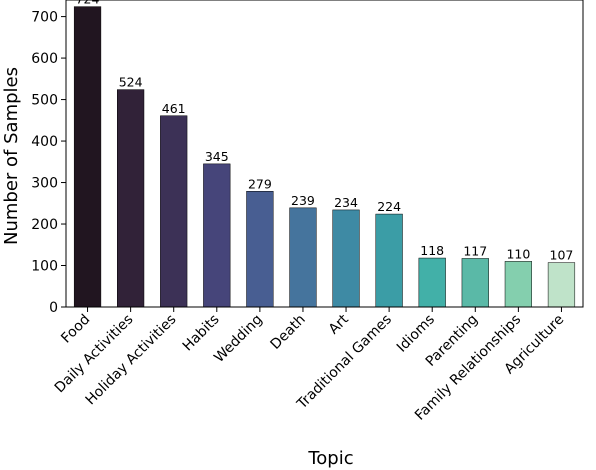  Describe the element at coordinates (260, 183) in the screenshot. I see `bar-value-label: 279` at that location.